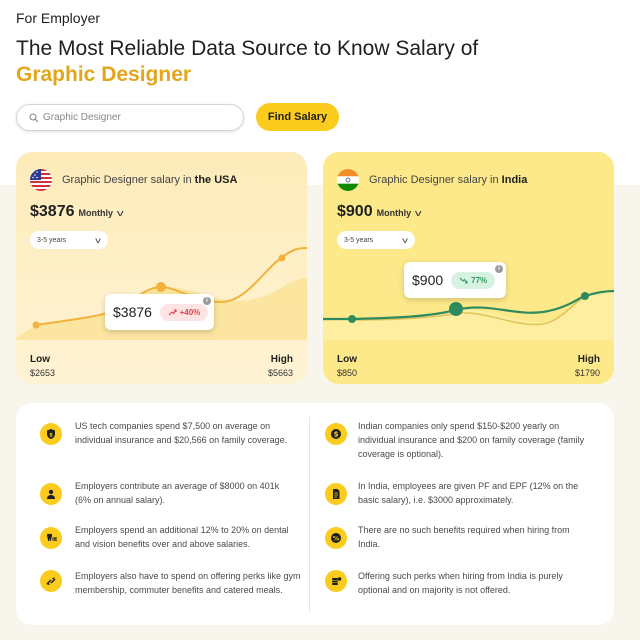  I want to click on person-icon, so click(51, 494).